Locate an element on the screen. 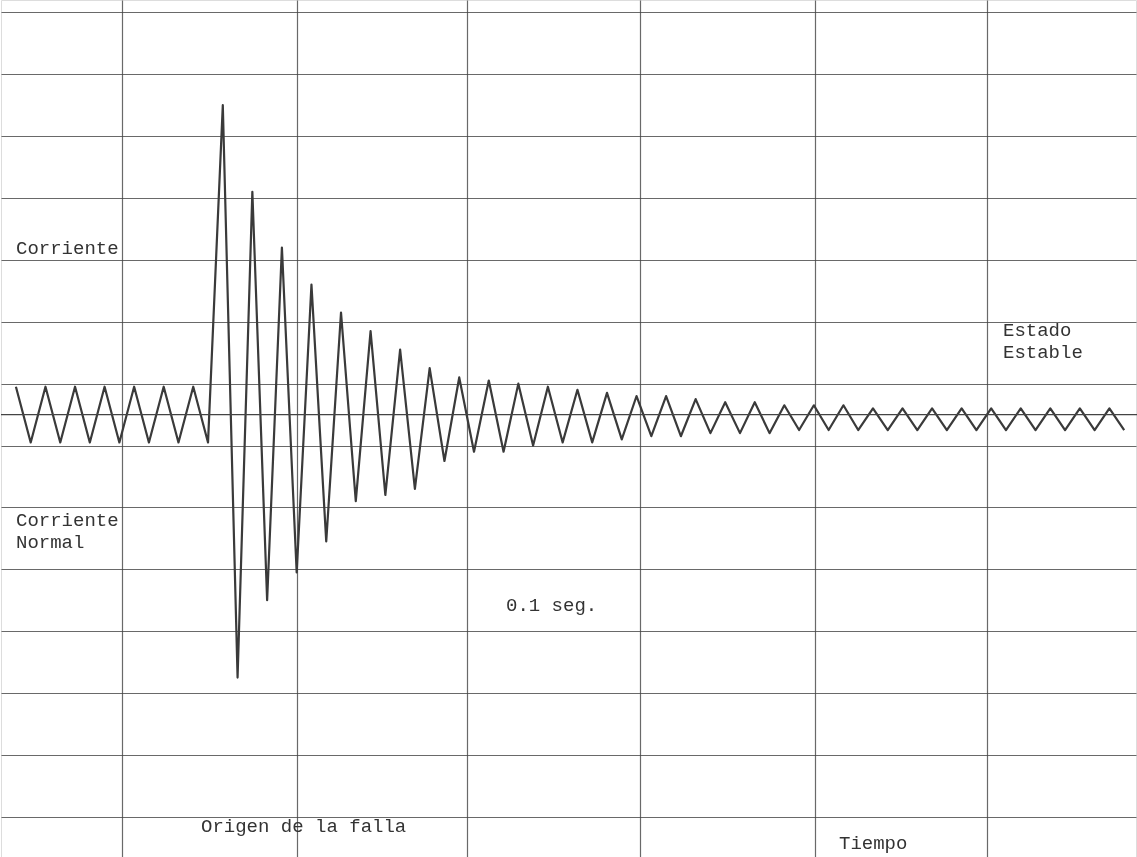 The image size is (1137, 857). annotation: 0.1 seg. is located at coordinates (552, 606).